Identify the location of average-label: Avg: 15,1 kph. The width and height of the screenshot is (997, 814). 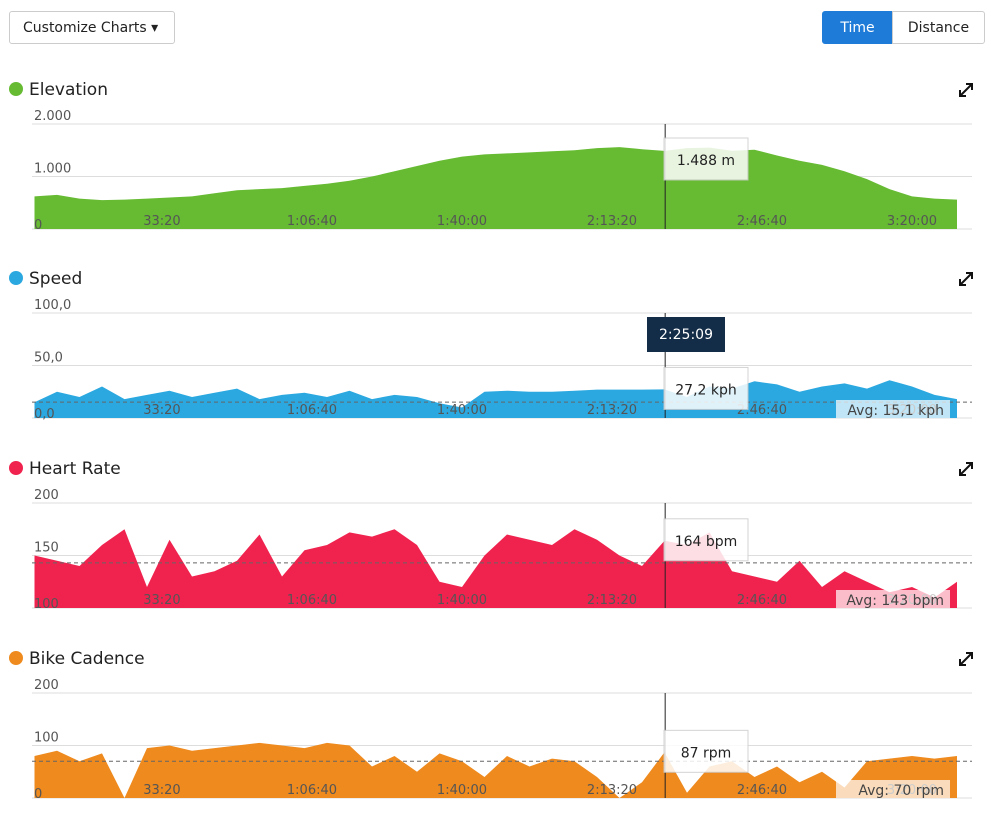
(895, 411).